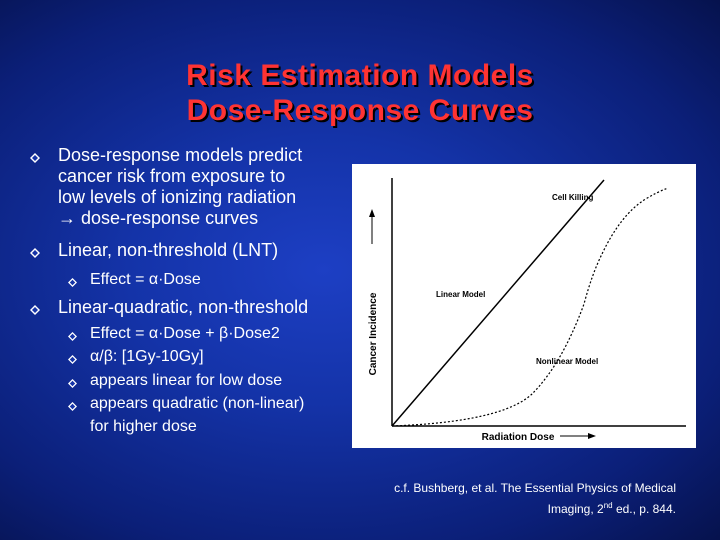 The image size is (720, 540). What do you see at coordinates (186, 380) in the screenshot?
I see `bullet-text: appears linear for low dose` at bounding box center [186, 380].